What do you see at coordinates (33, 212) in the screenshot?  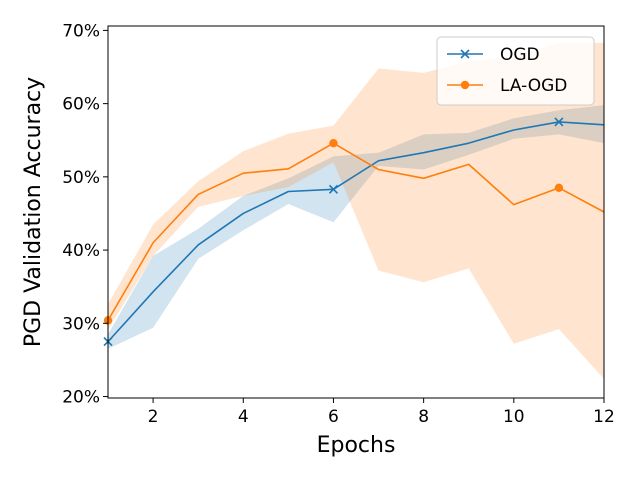 I see `y-axis-label: PGD Validation Accuracy` at bounding box center [33, 212].